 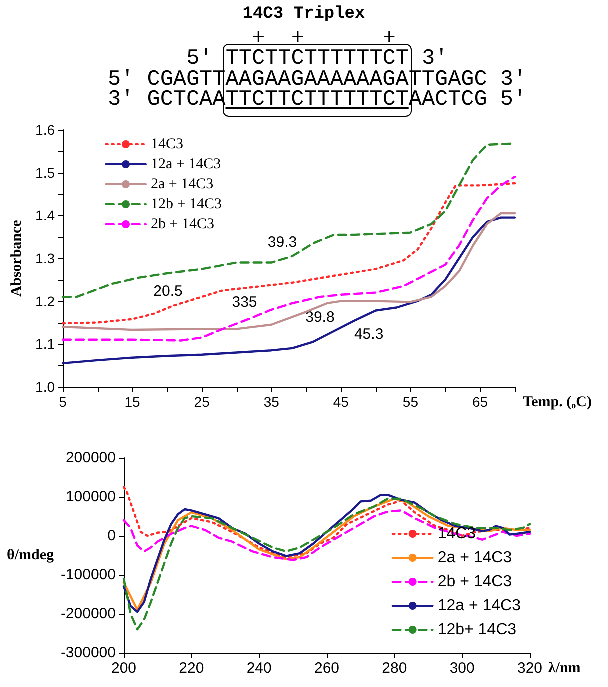 What do you see at coordinates (341, 402) in the screenshot?
I see `x-tick-label: 45` at bounding box center [341, 402].